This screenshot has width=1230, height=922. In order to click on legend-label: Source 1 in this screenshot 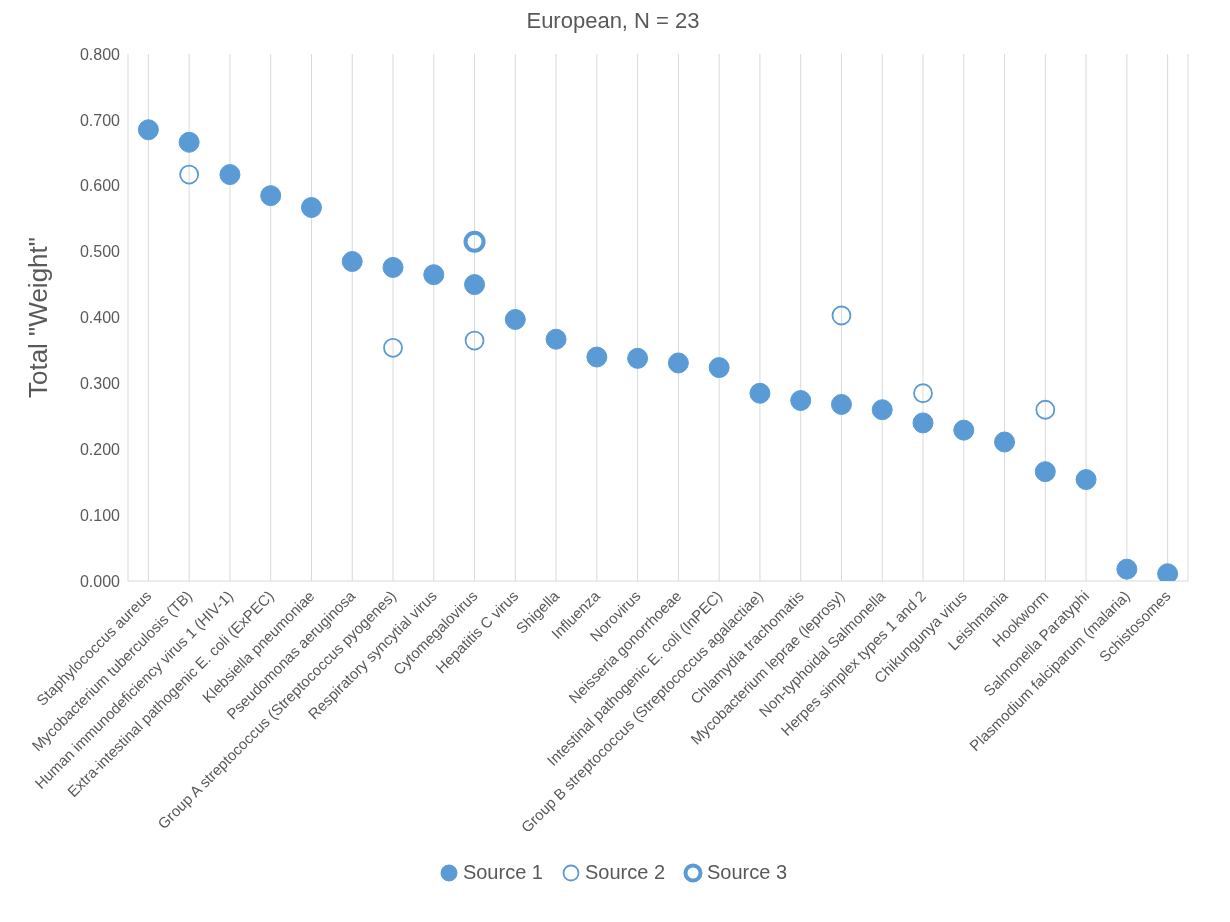, I will do `click(502, 872)`.